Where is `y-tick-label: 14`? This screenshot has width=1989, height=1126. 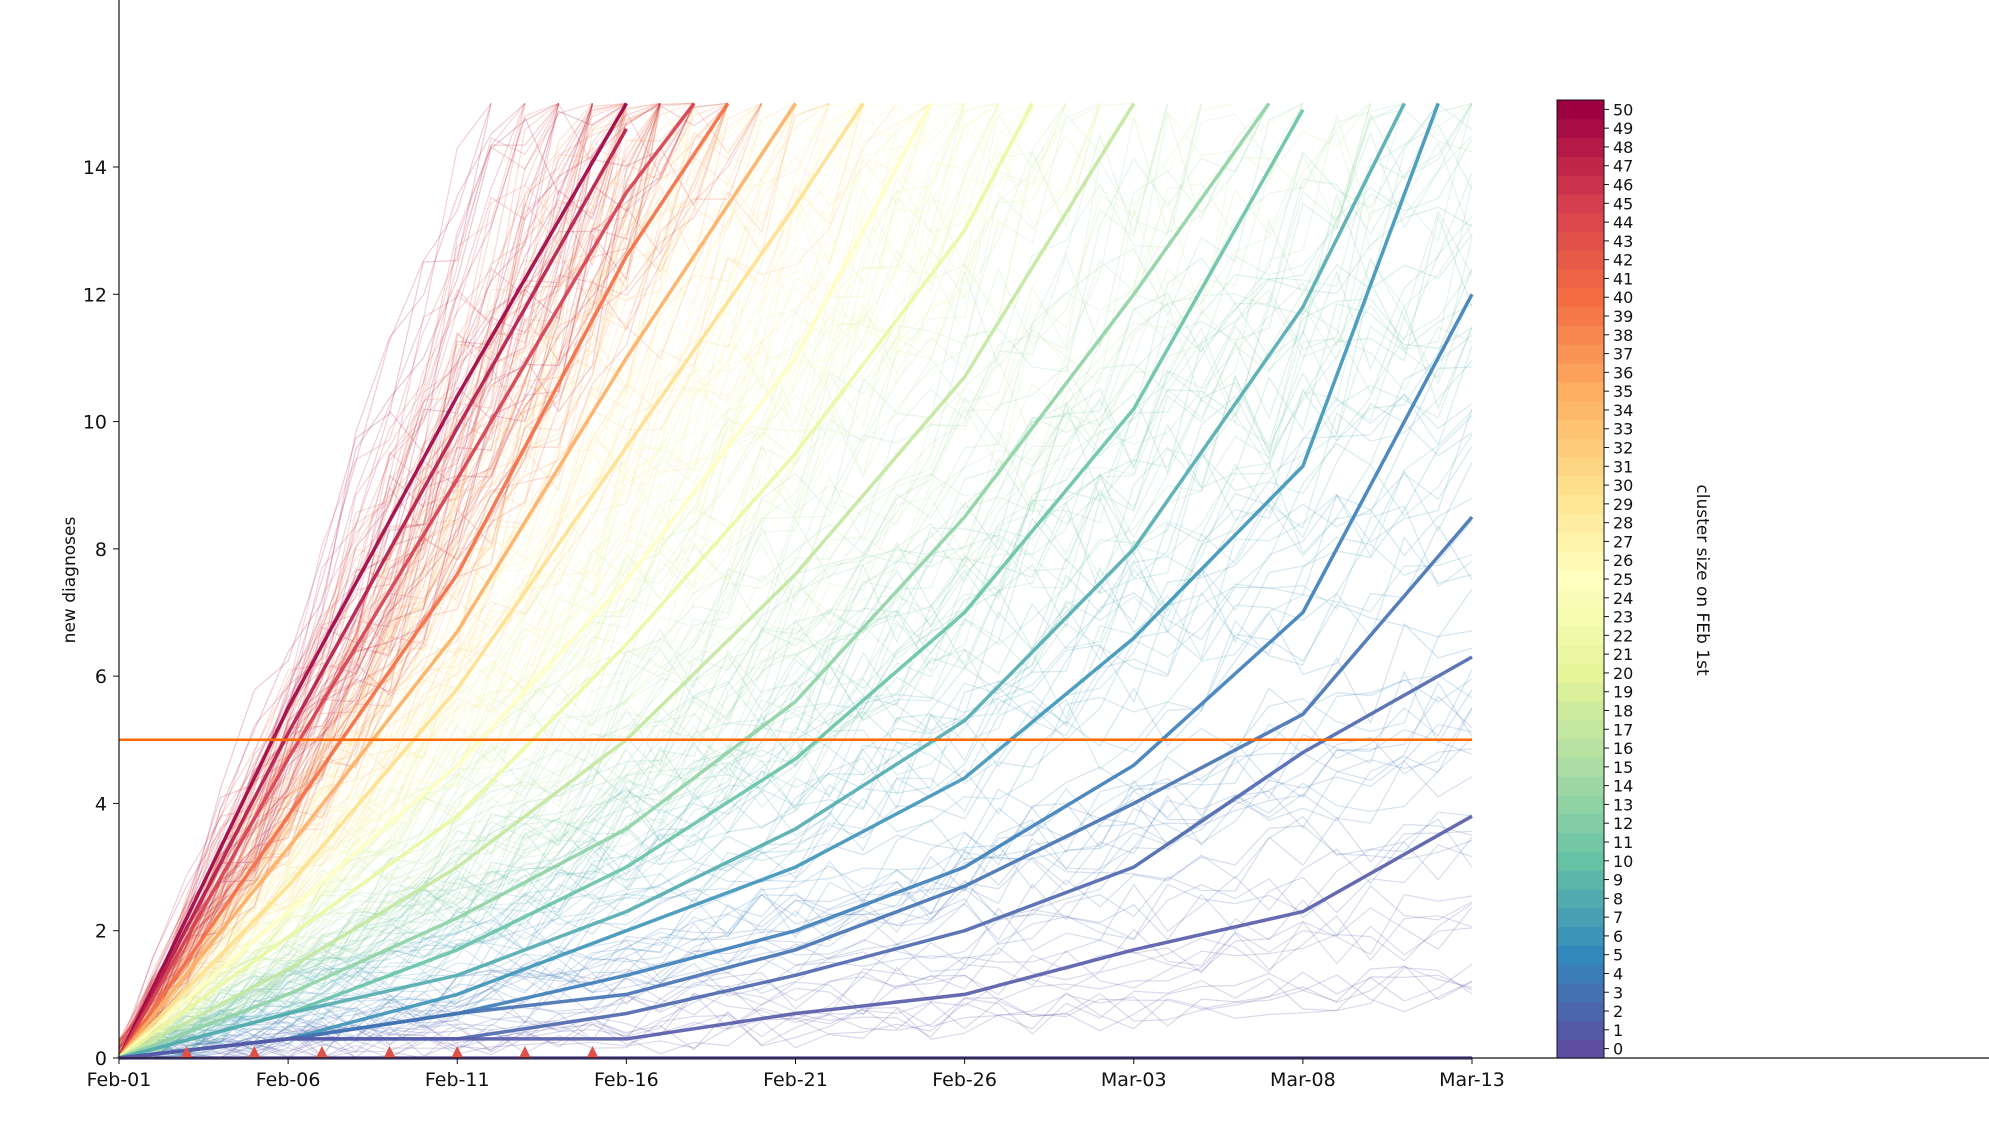
y-tick-label: 14 is located at coordinates (95, 168).